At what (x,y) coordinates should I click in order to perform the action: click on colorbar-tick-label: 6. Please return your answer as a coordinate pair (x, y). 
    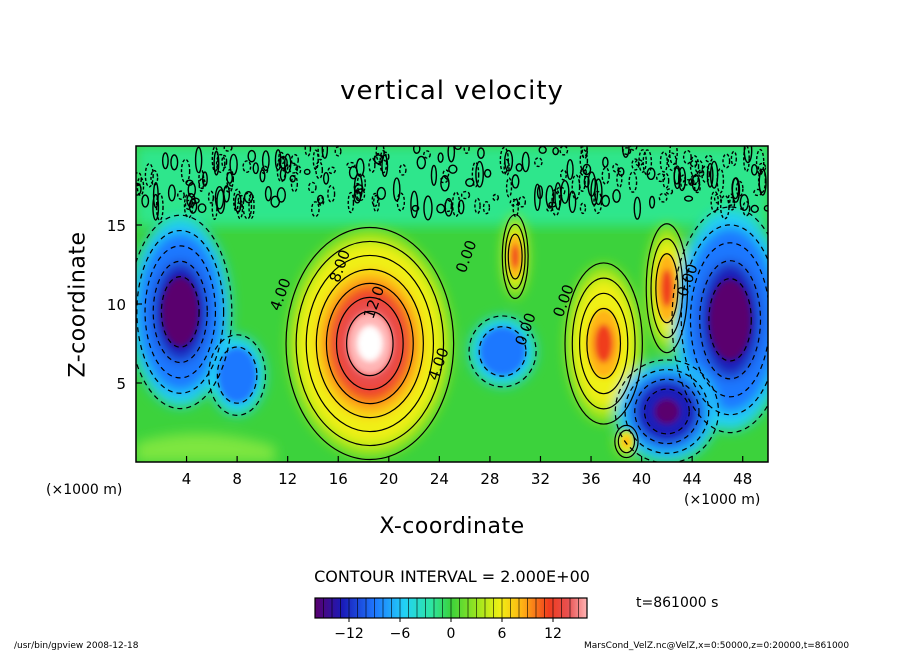
    Looking at the image, I should click on (502, 634).